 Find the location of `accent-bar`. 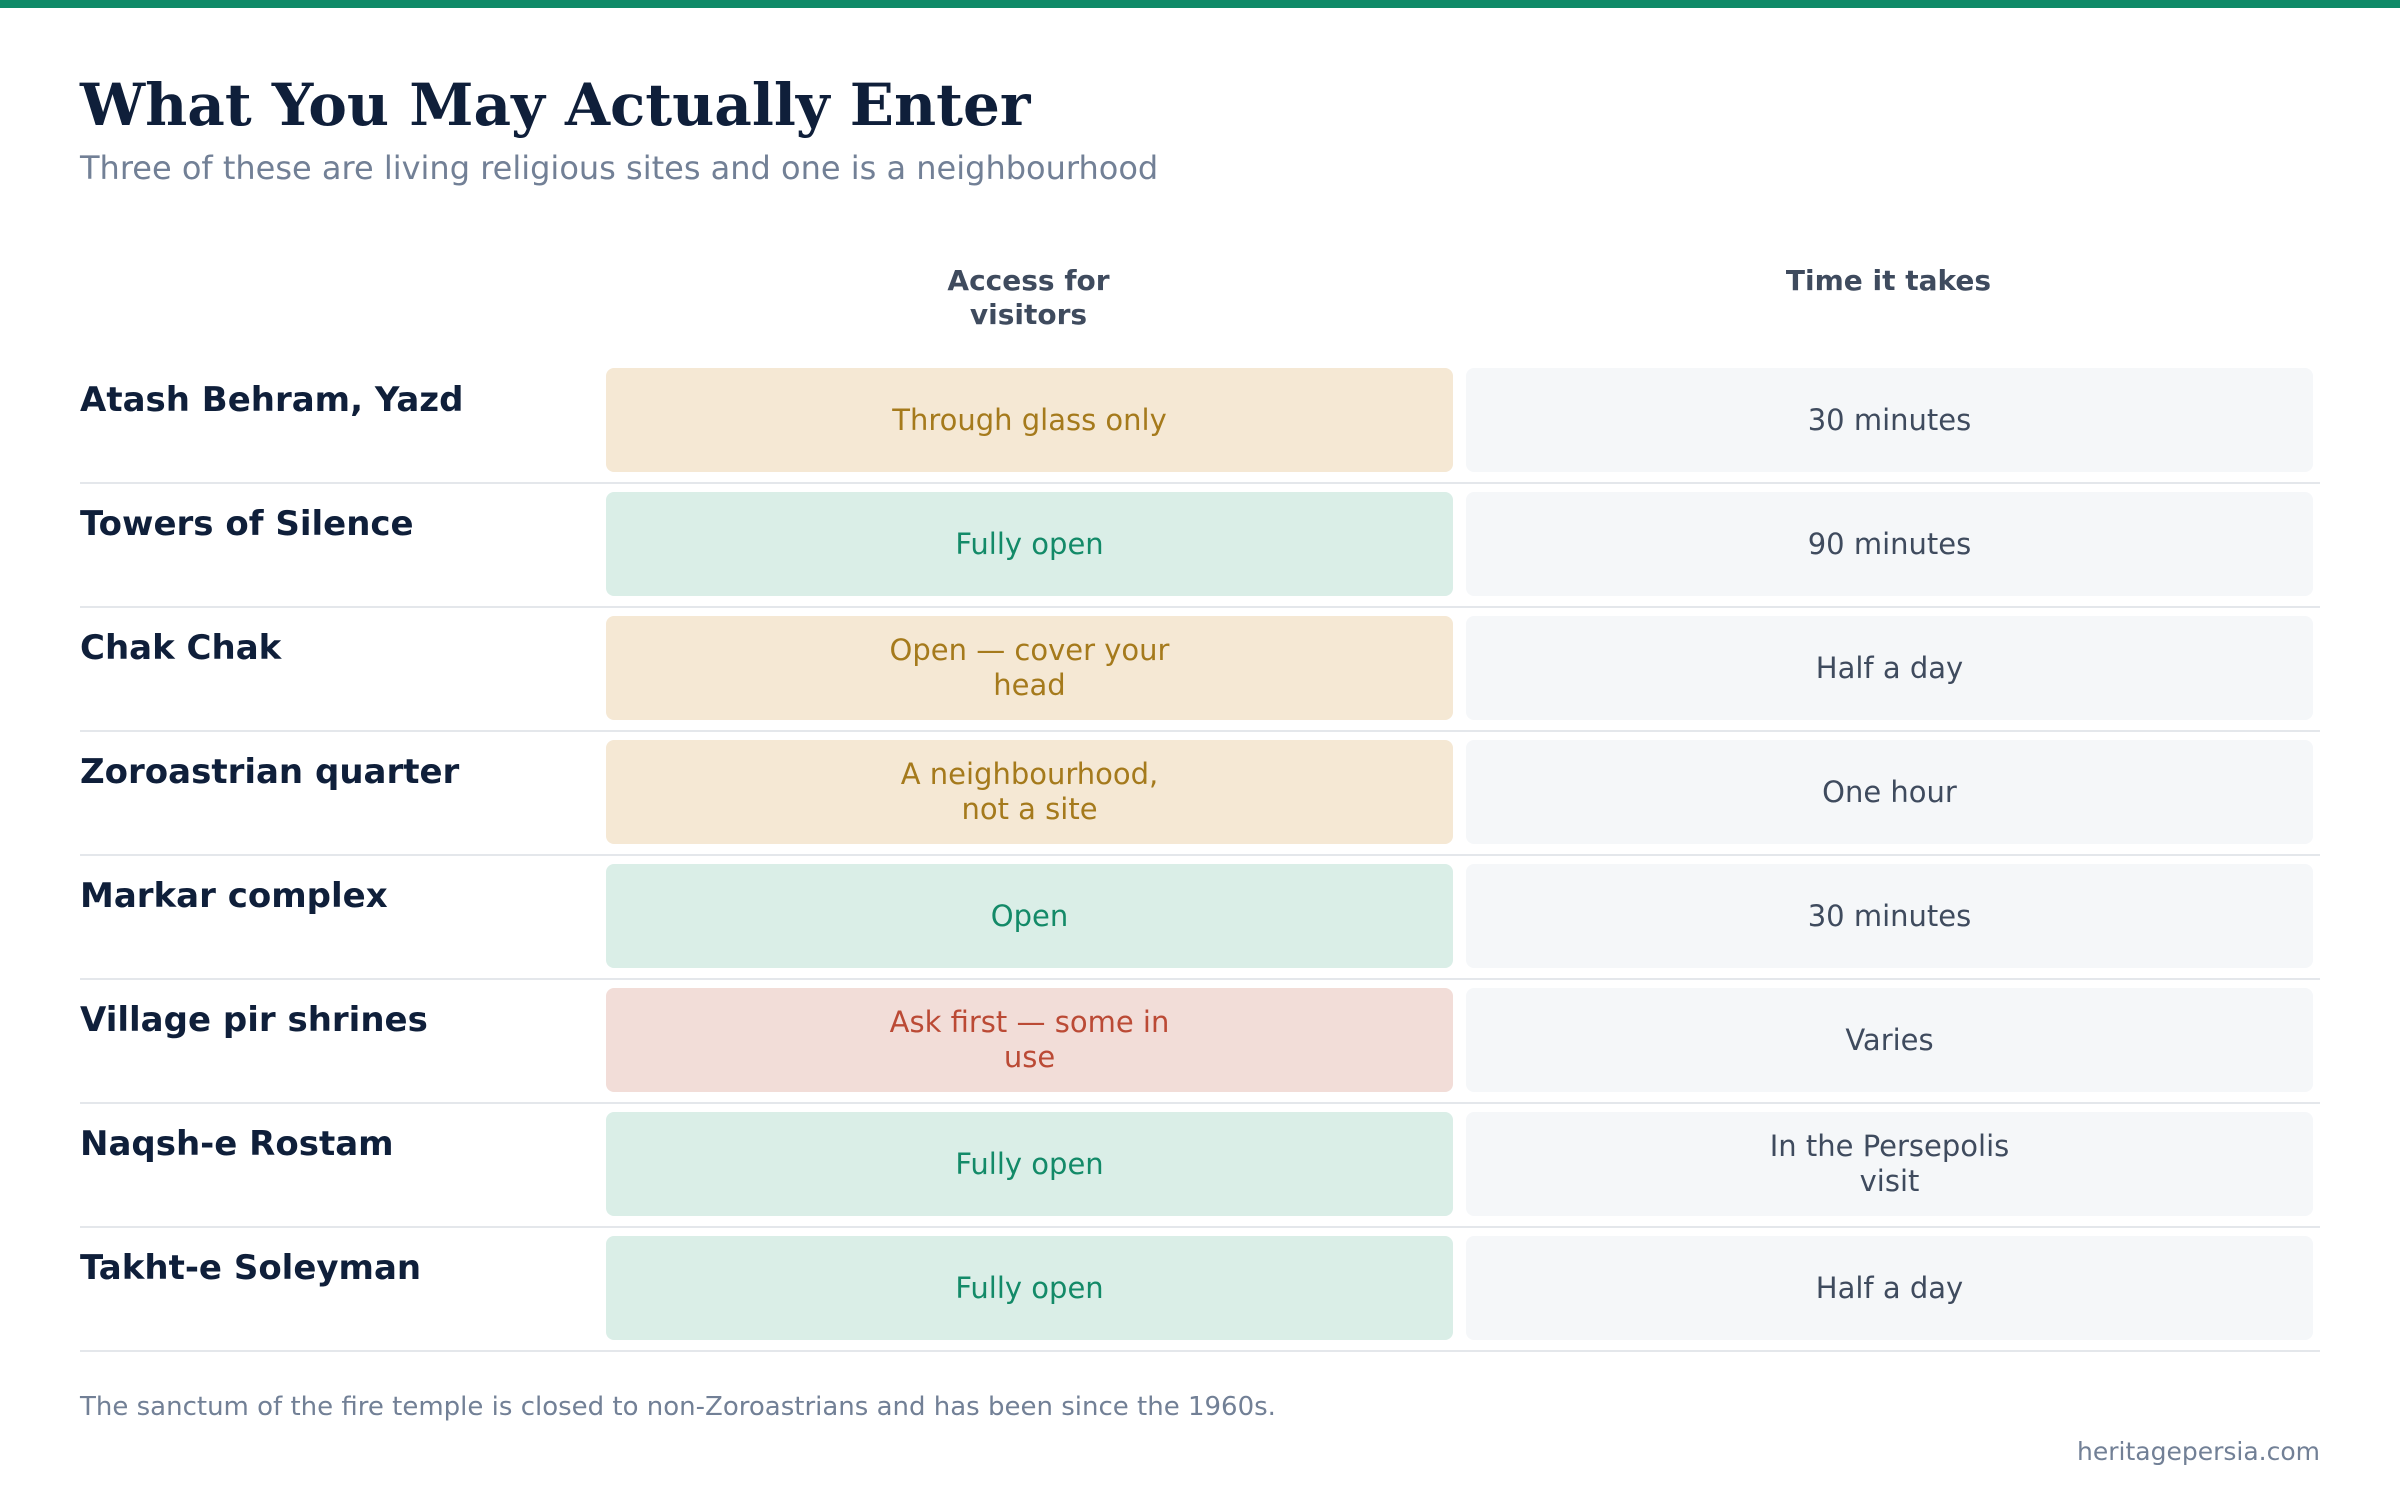

accent-bar is located at coordinates (1200, 4).